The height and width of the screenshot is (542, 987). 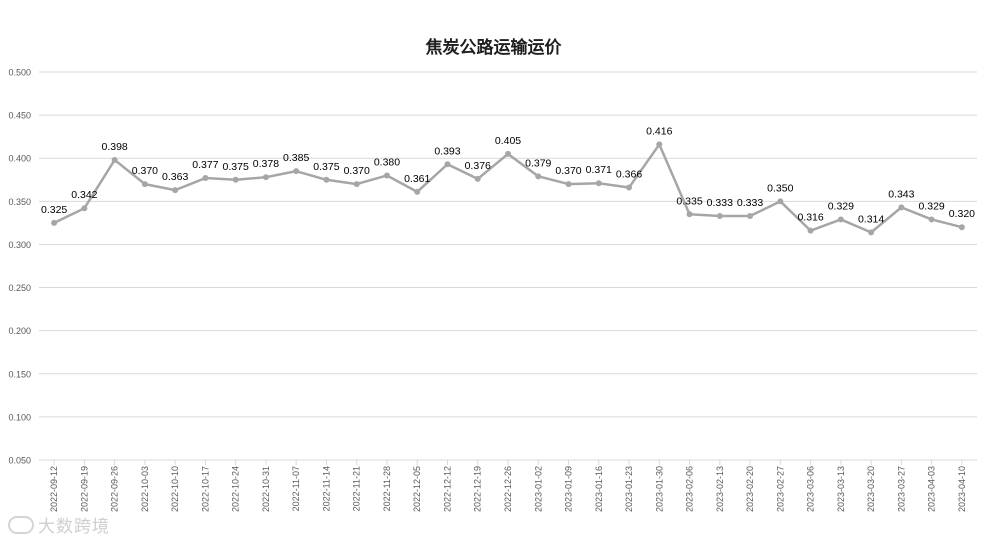 I want to click on data-label: 0.316, so click(x=810, y=218).